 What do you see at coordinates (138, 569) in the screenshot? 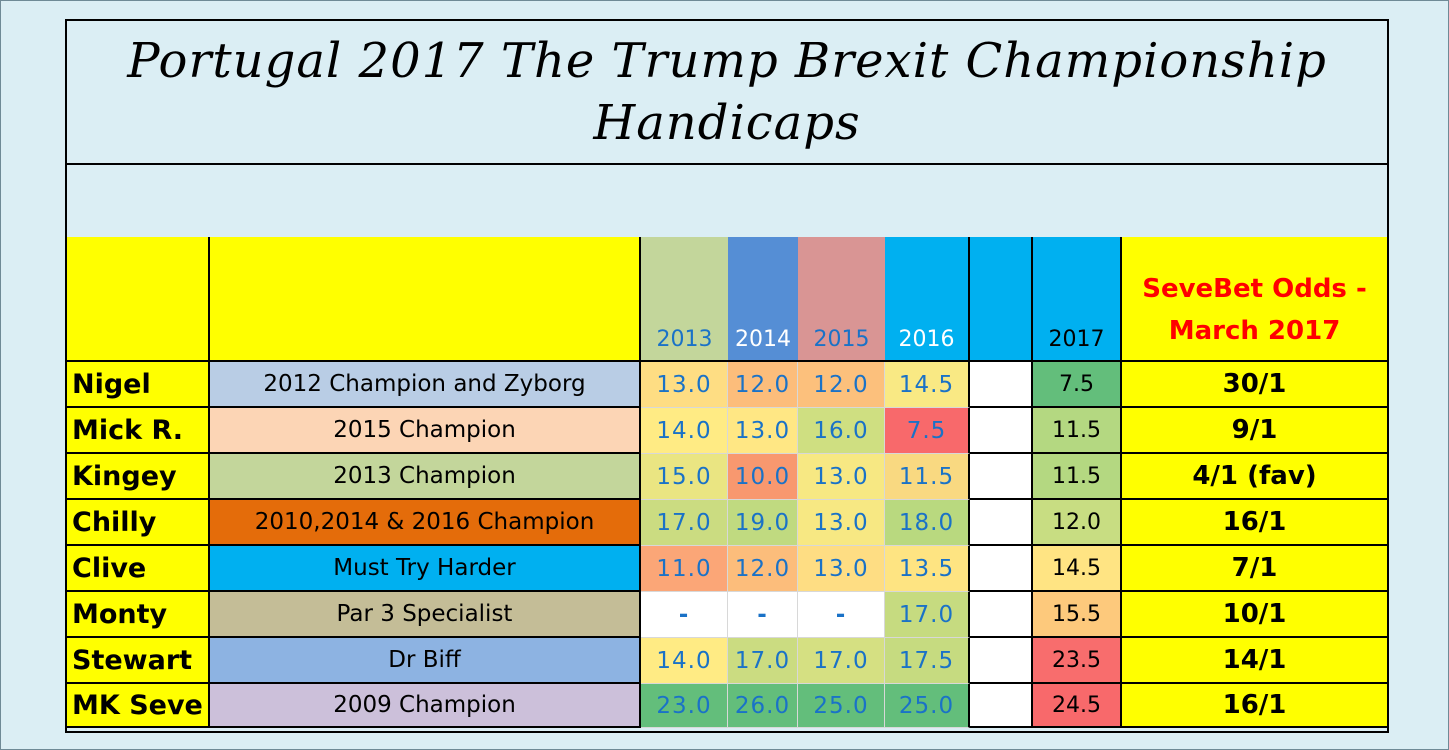
I see `player-name: Clive` at bounding box center [138, 569].